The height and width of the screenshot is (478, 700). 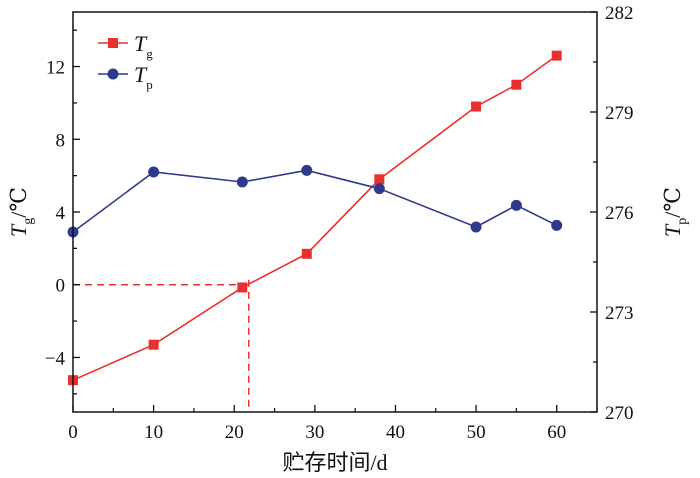 What do you see at coordinates (161, 345) in the screenshot?
I see `dashed-guides` at bounding box center [161, 345].